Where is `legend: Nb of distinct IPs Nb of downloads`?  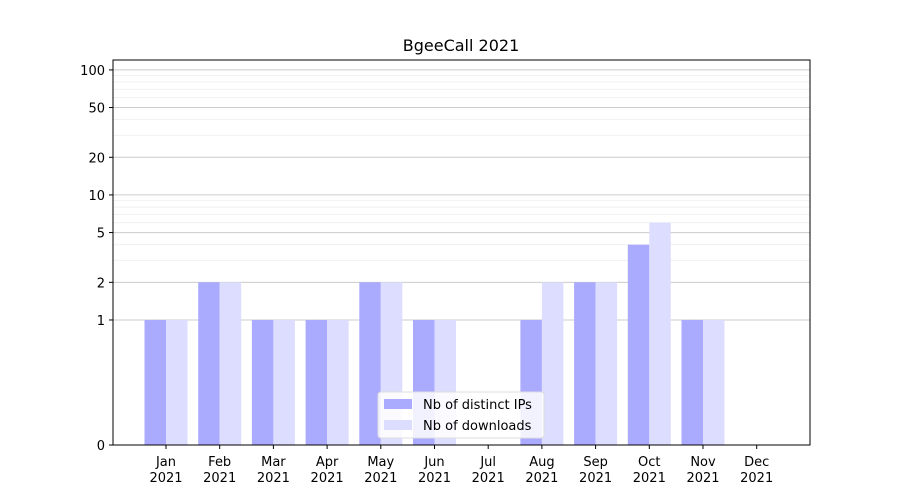 legend: Nb of distinct IPs Nb of downloads is located at coordinates (461, 415).